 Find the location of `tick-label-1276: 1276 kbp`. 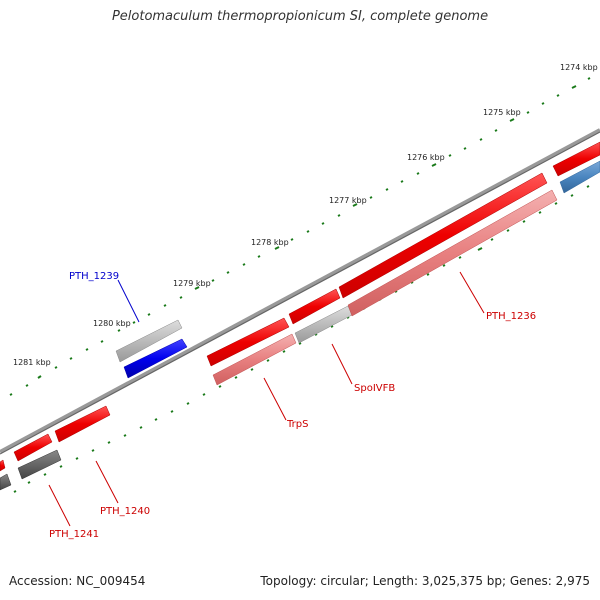

tick-label-1276: 1276 kbp is located at coordinates (426, 157).